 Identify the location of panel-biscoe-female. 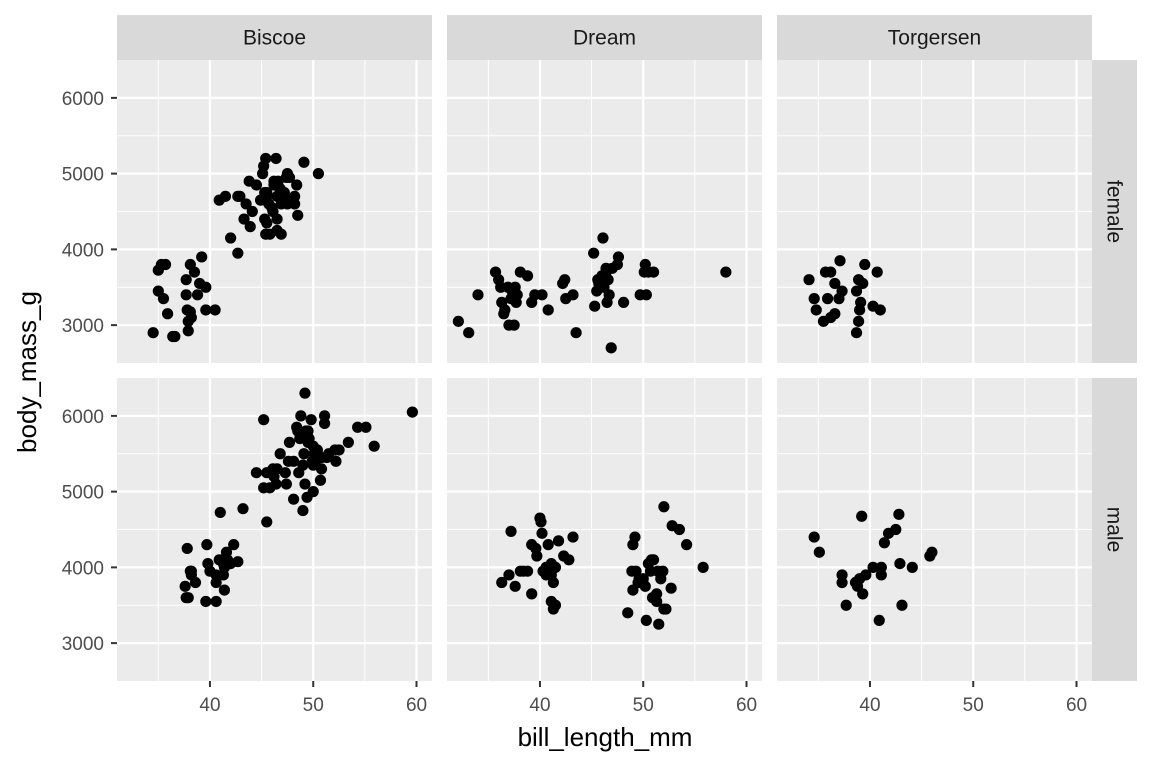
(274, 211).